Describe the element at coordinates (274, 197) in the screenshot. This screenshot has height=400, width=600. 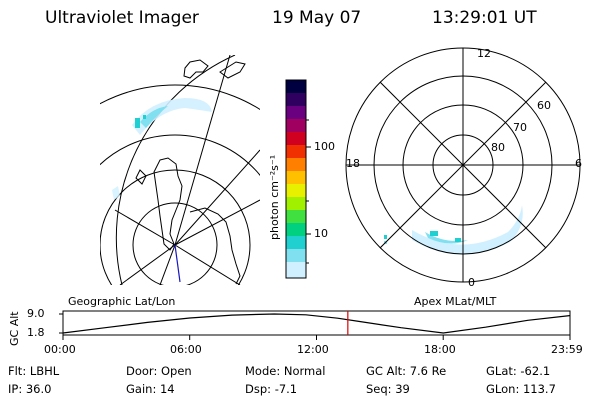
I see `colorbar-unit-label: photon cm⁻²s⁻¹` at that location.